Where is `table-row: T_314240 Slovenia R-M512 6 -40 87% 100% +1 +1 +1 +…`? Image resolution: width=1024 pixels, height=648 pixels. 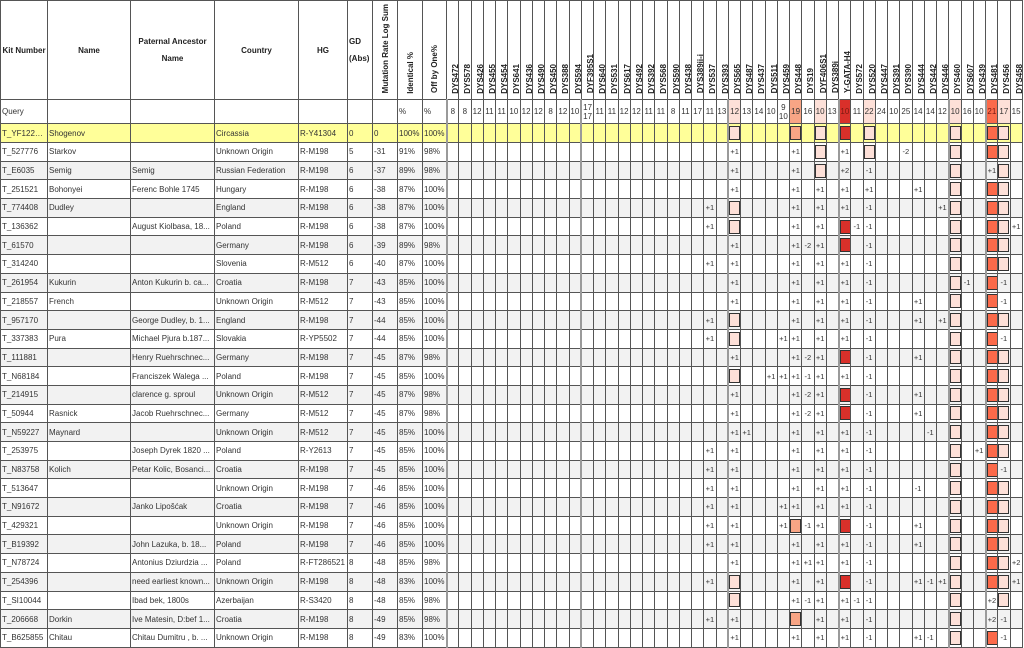 table-row: T_314240 Slovenia R-M512 6 -40 87% 100% +1 +1 +1 +… is located at coordinates (511, 264).